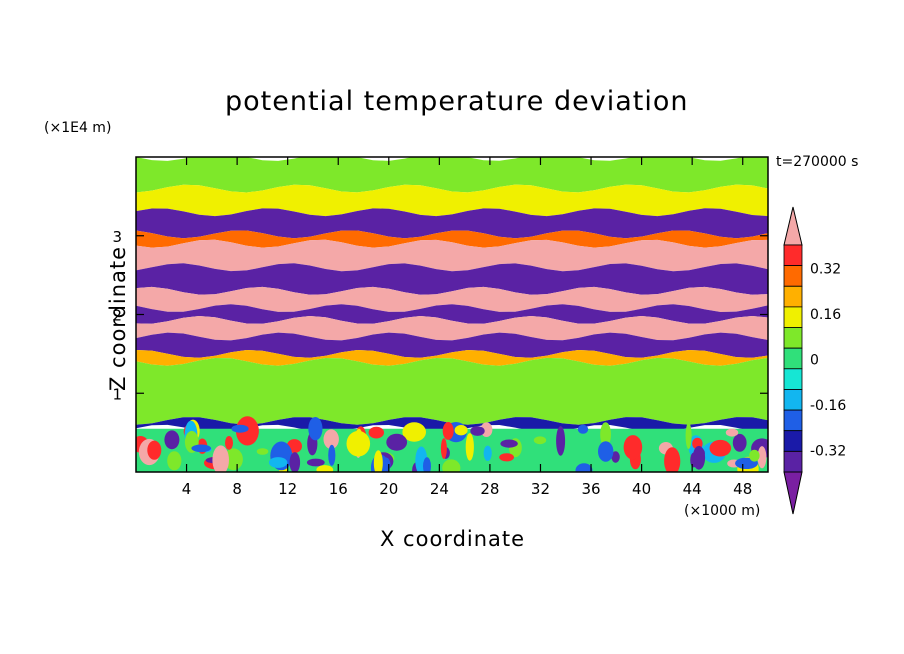 The width and height of the screenshot is (904, 654). I want to click on y-axis-unit: (×1E4 m), so click(78, 128).